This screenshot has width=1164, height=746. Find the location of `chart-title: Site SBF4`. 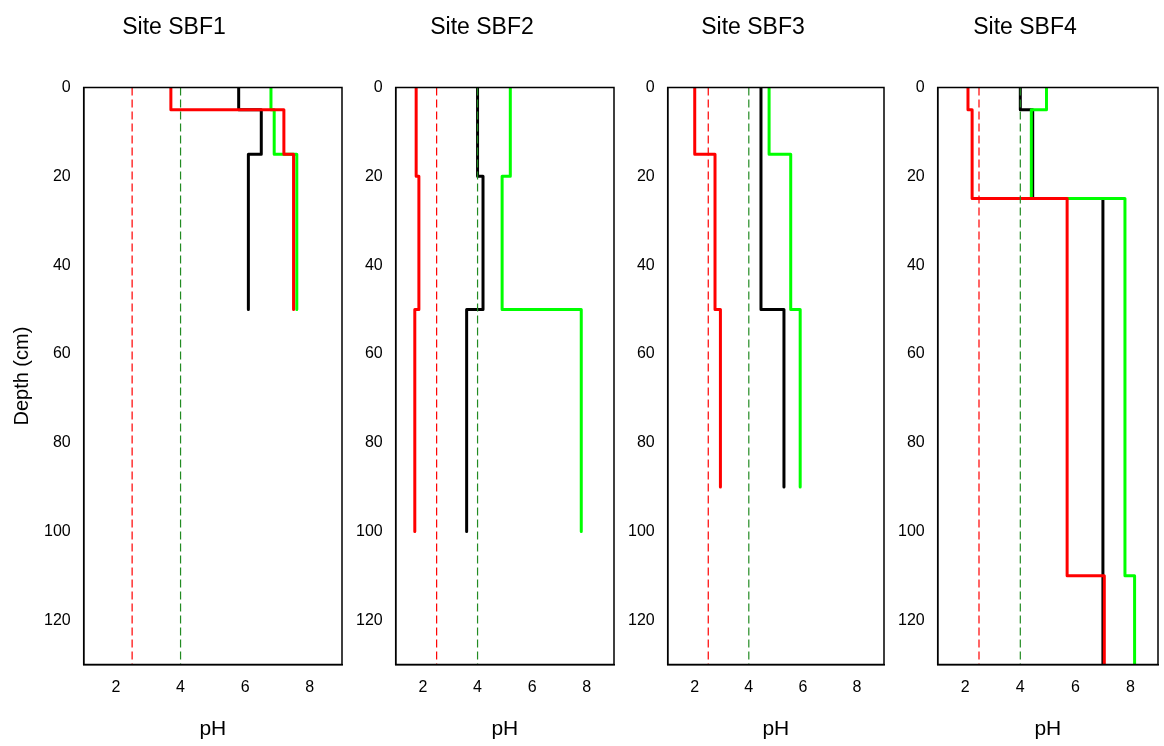

chart-title: Site SBF4 is located at coordinates (1025, 26).